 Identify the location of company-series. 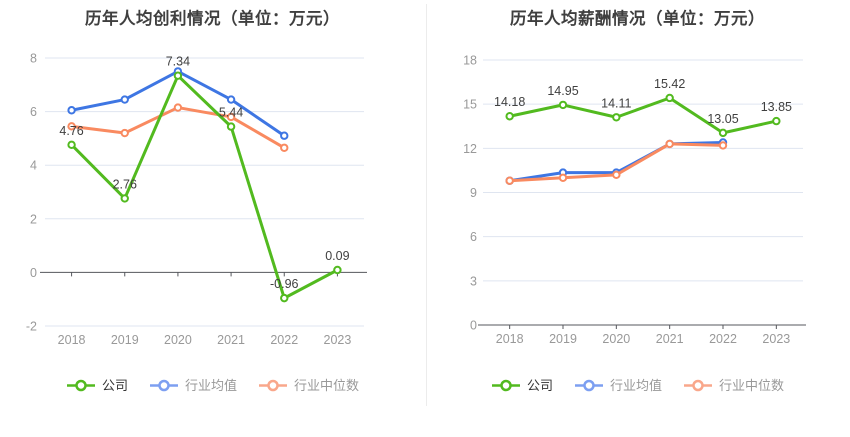
(643, 115).